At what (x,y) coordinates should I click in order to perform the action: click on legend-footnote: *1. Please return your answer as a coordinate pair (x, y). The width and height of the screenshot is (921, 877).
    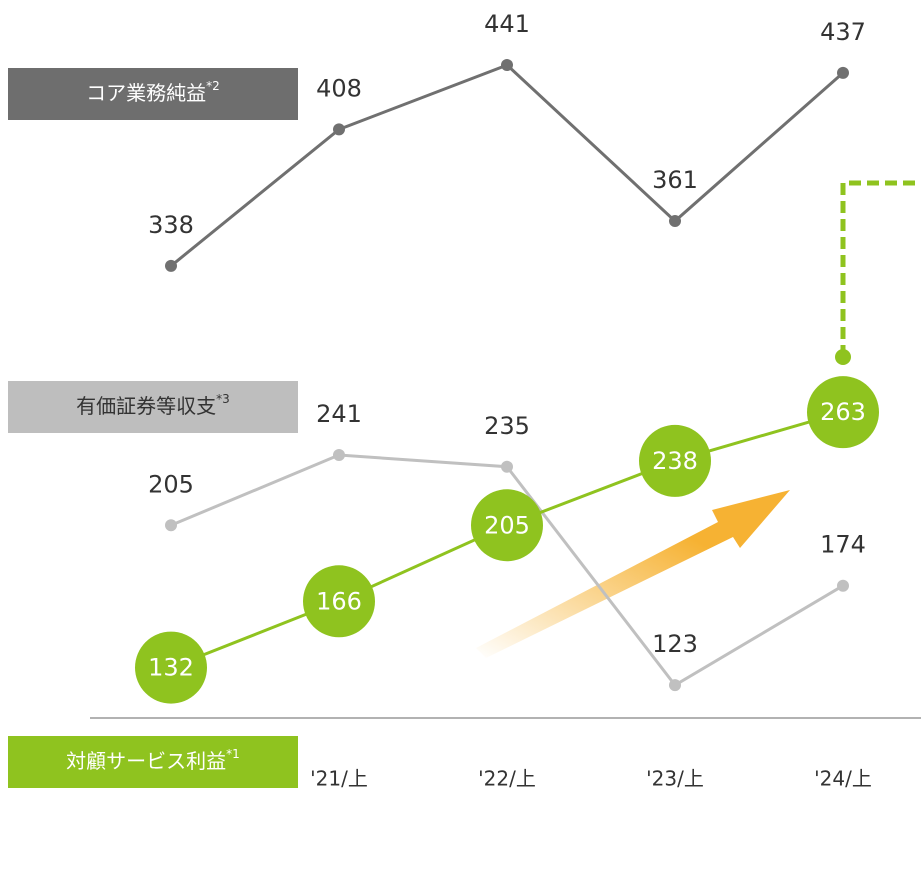
    Looking at the image, I should click on (233, 754).